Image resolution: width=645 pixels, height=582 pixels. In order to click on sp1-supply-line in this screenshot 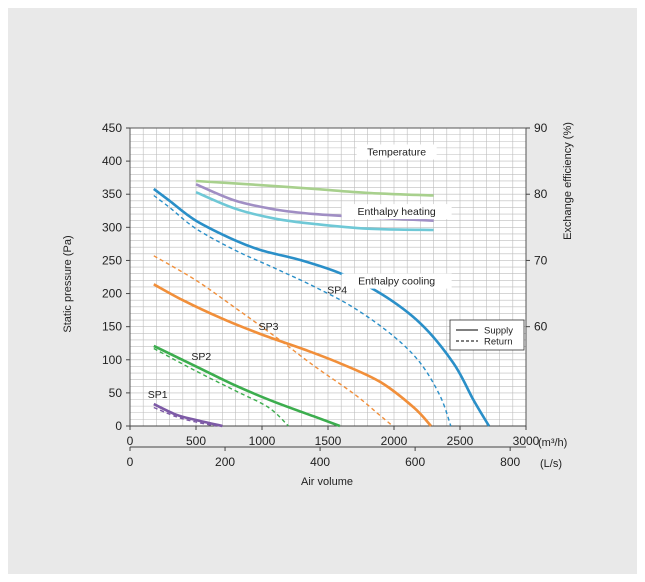, I will do `click(188, 415)`.